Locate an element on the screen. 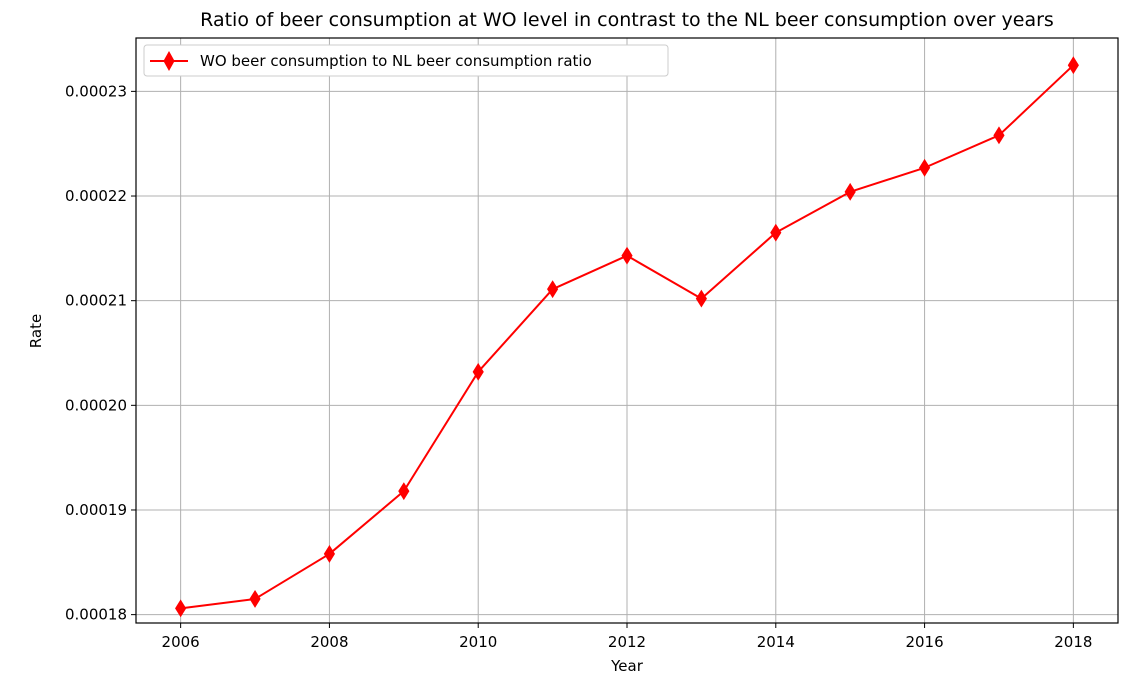 This screenshot has height=684, width=1137. y-tick-label: 0.00022 is located at coordinates (96, 196).